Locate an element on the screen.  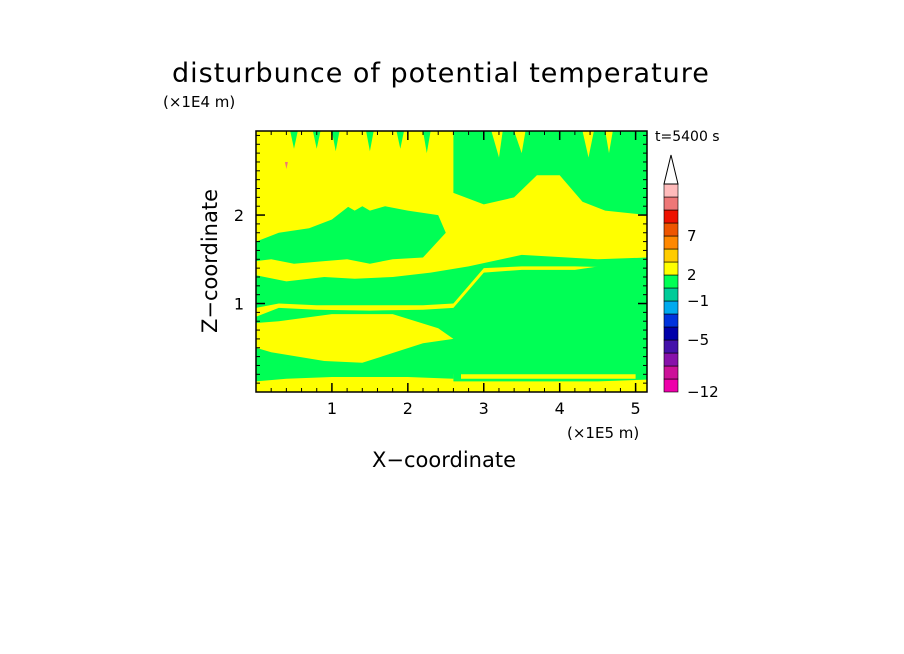
chart-title: disturbunce of potential temperature is located at coordinates (441, 73).